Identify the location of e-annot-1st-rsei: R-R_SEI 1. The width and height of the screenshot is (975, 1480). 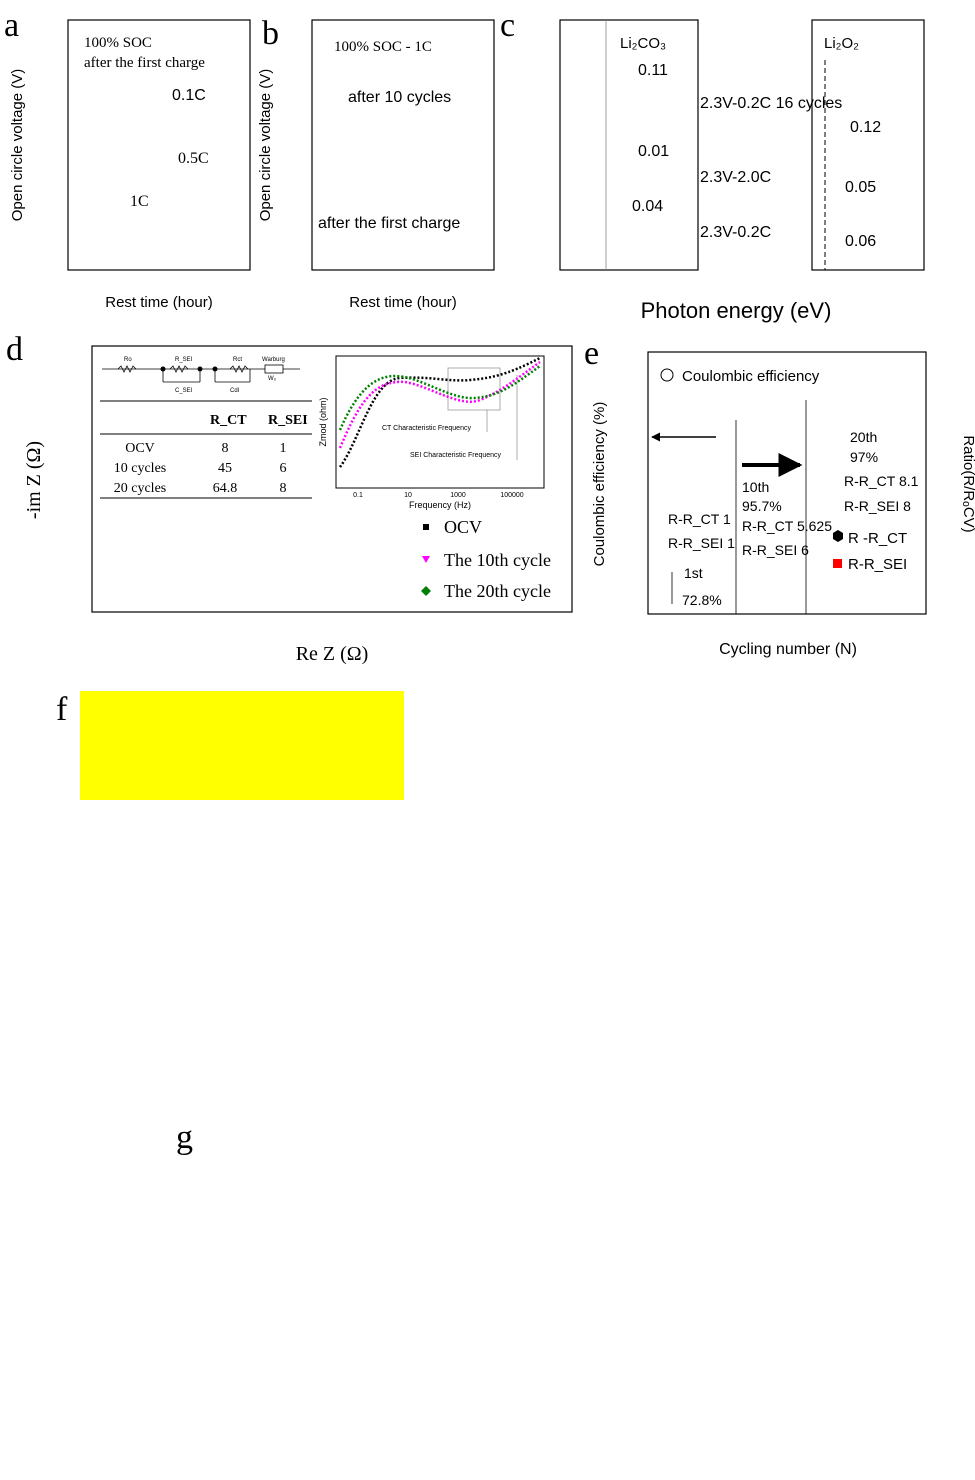
(701, 543).